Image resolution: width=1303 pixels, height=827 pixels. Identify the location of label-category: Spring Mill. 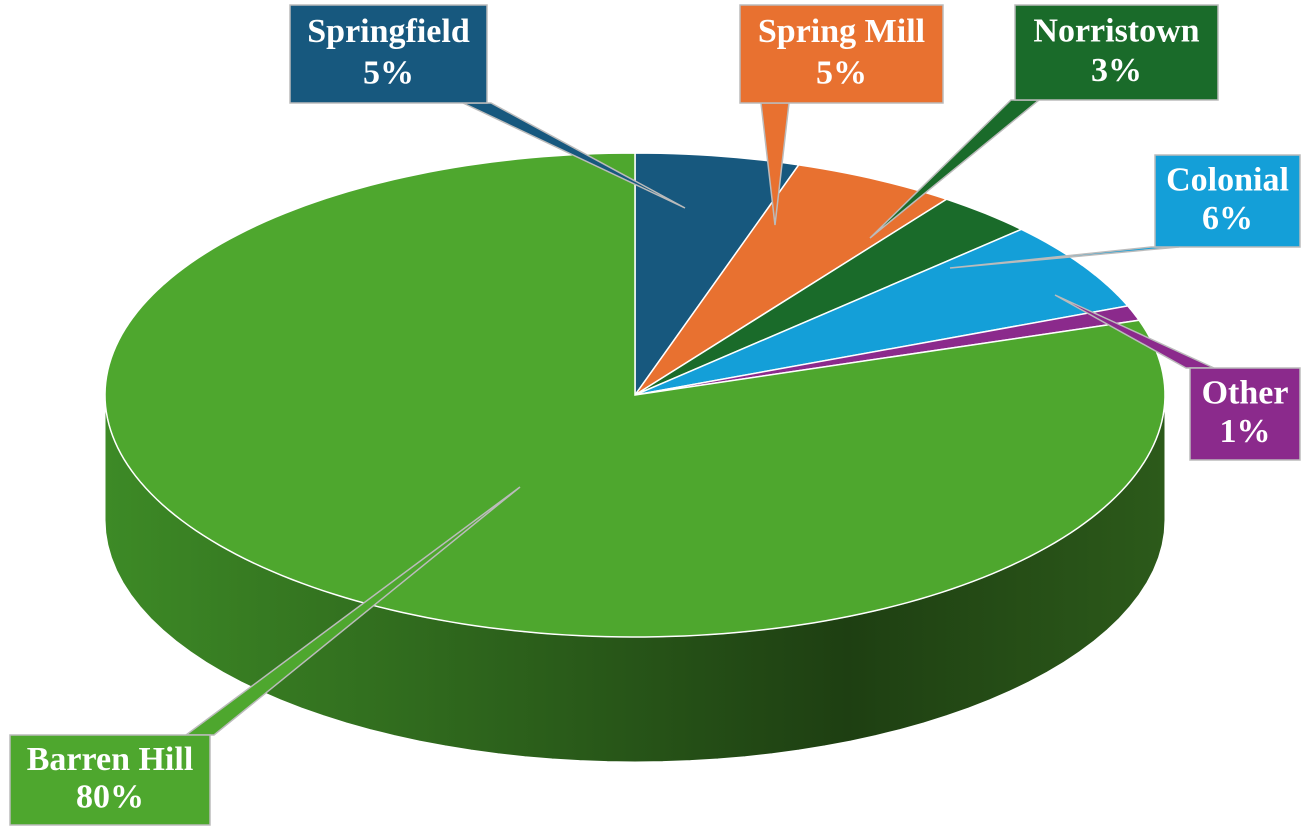
(841, 31).